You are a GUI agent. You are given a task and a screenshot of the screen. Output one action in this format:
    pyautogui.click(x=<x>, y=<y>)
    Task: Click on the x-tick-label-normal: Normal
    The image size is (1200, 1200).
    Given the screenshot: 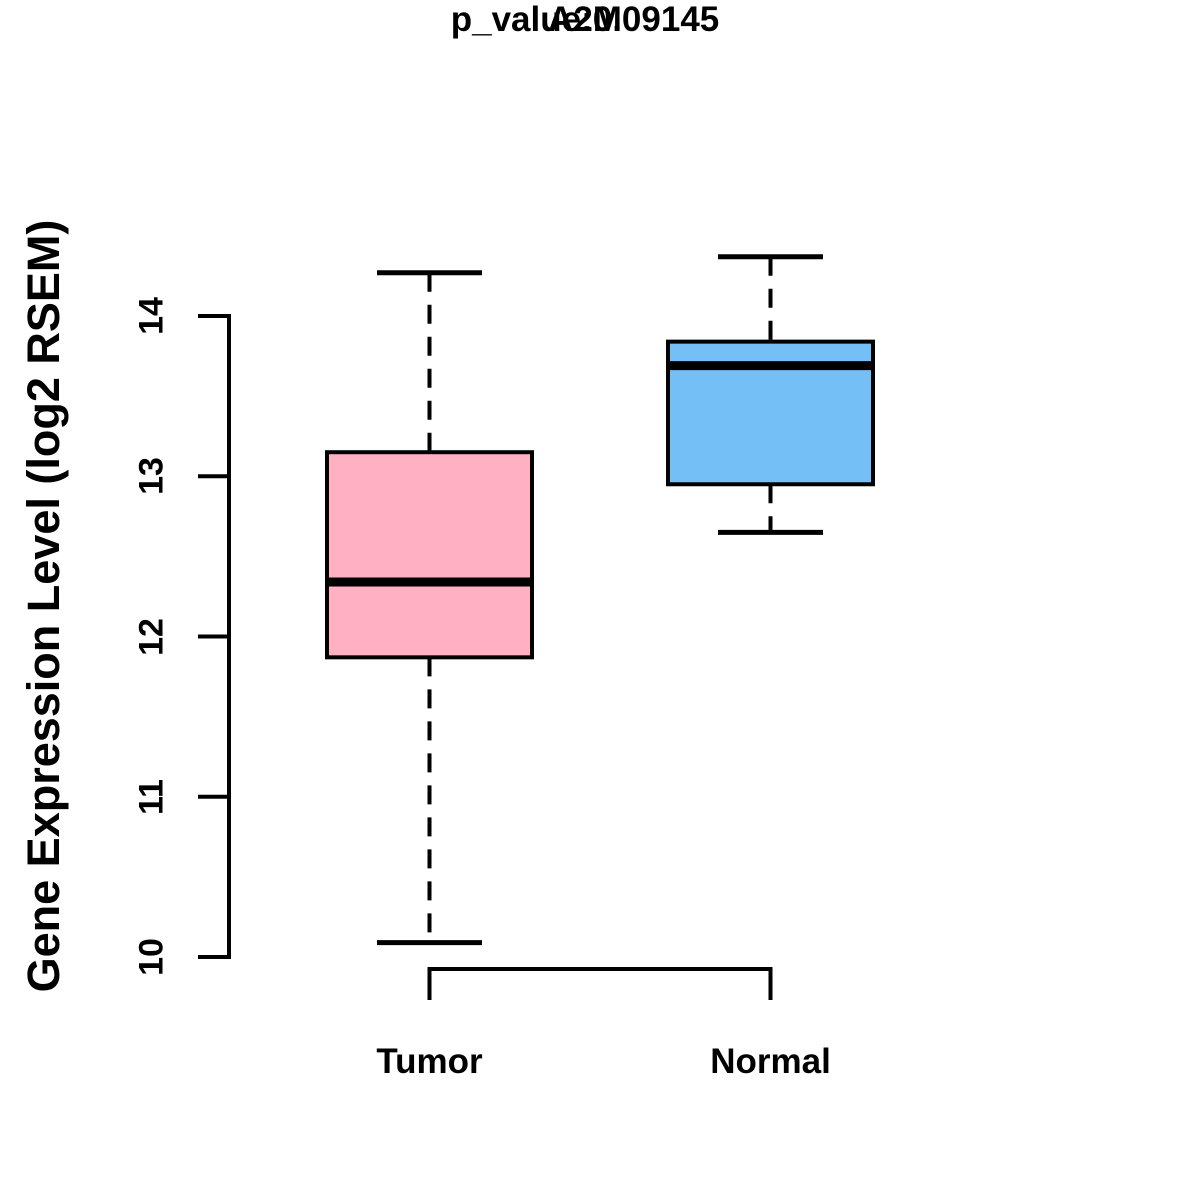 What is the action you would take?
    pyautogui.click(x=770, y=1061)
    